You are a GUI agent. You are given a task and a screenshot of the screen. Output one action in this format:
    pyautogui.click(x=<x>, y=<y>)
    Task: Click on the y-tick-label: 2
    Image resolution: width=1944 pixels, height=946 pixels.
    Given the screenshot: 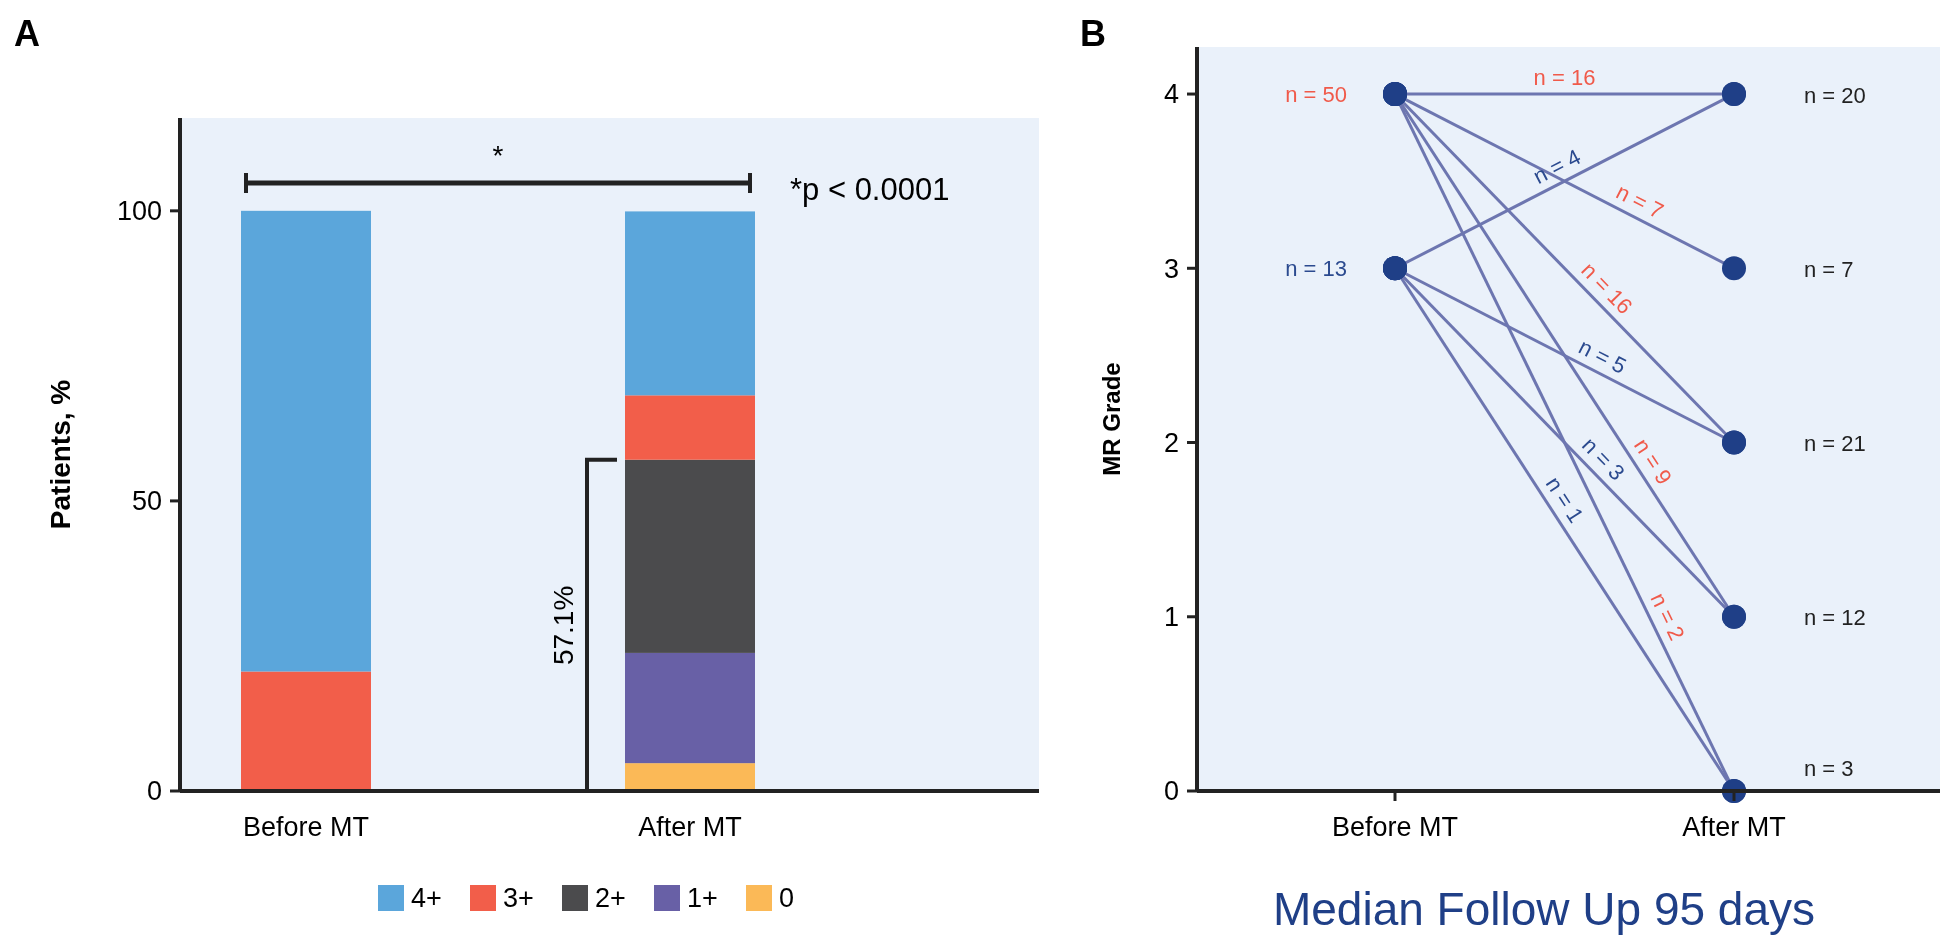 What is the action you would take?
    pyautogui.click(x=1171, y=442)
    